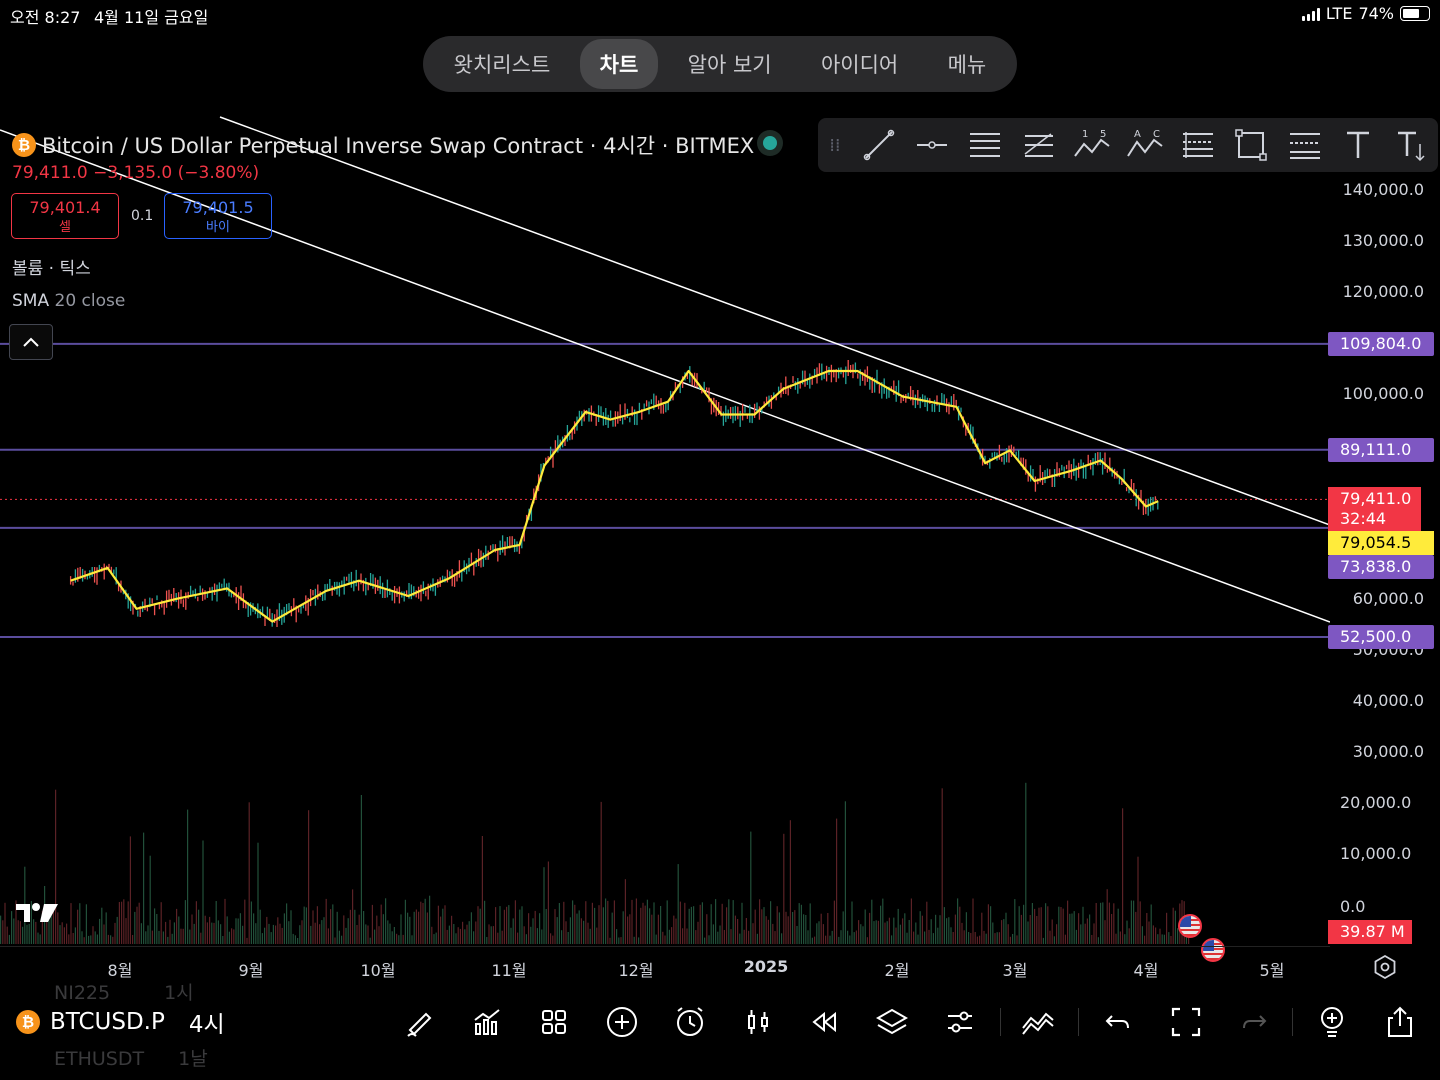  What do you see at coordinates (1186, 1022) in the screenshot?
I see `fullscreen-icon` at bounding box center [1186, 1022].